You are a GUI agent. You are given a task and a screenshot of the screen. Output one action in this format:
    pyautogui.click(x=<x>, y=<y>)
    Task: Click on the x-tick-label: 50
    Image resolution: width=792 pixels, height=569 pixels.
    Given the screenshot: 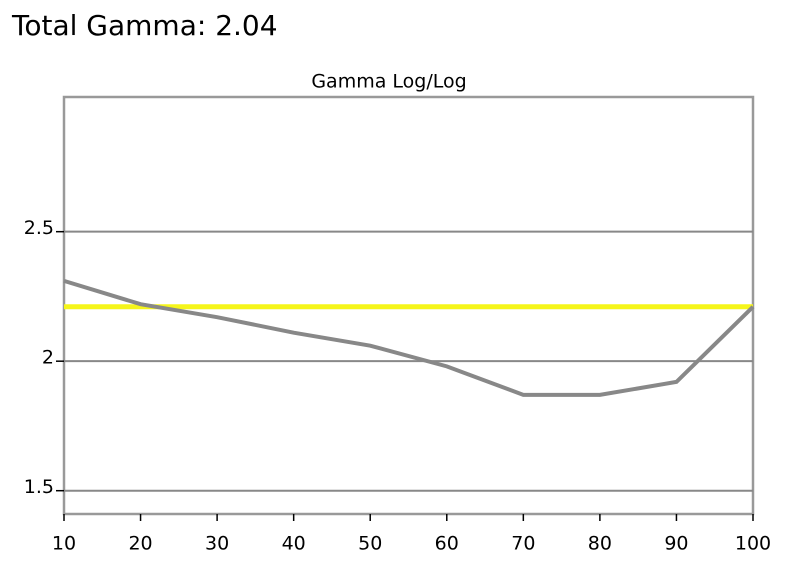 What is the action you would take?
    pyautogui.click(x=370, y=544)
    